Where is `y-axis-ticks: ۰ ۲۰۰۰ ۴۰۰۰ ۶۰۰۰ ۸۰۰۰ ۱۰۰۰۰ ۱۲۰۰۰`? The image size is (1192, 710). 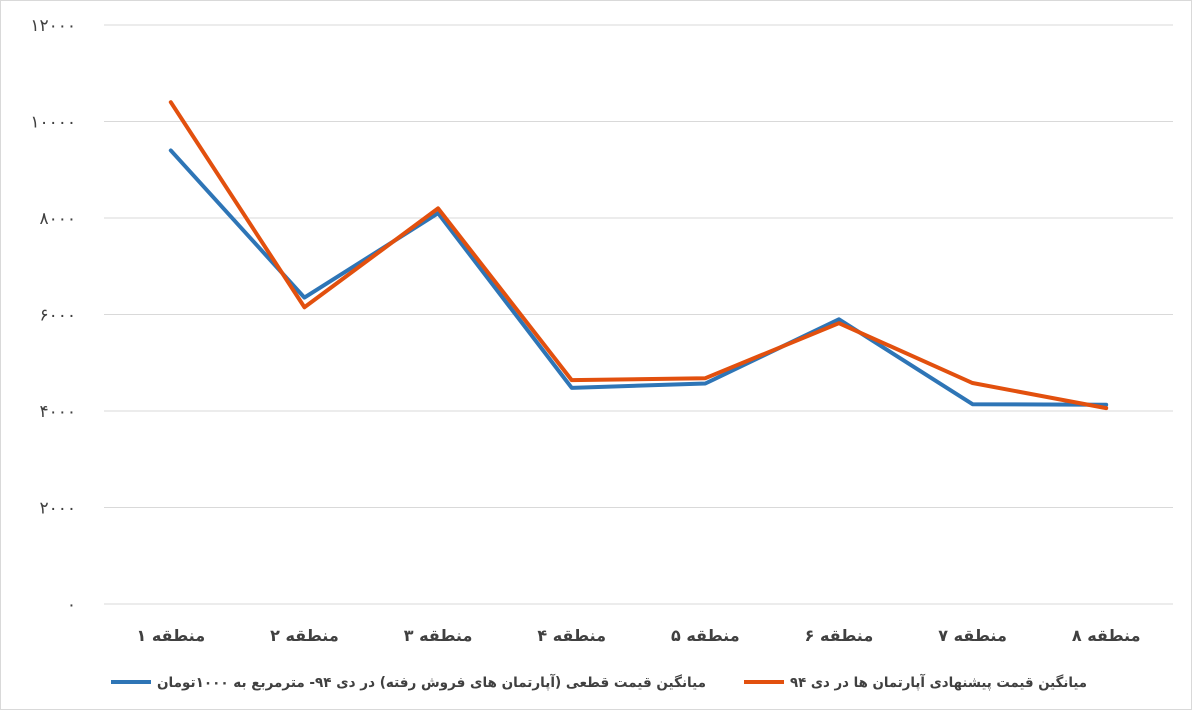
y-axis-ticks: ۰ ۲۰۰۰ ۴۰۰۰ ۶۰۰۰ ۸۰۰۰ ۱۰۰۰۰ ۱۲۰۰۰ is located at coordinates (53, 315).